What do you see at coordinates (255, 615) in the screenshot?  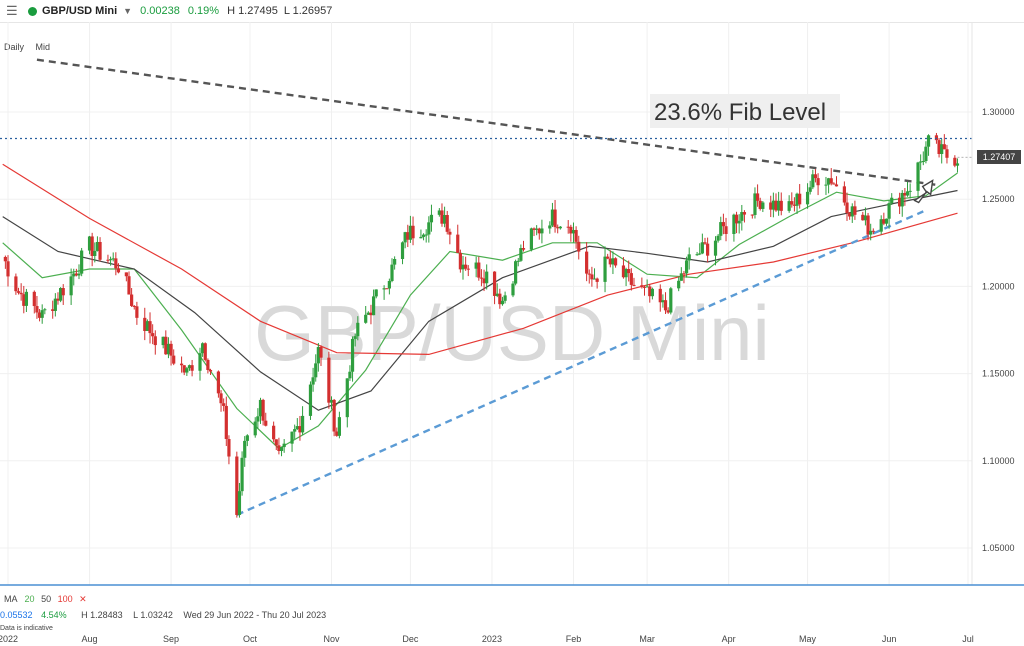 I see `date-range: Wed 29 Jun 2022 - Thu 20 Jul 2023` at bounding box center [255, 615].